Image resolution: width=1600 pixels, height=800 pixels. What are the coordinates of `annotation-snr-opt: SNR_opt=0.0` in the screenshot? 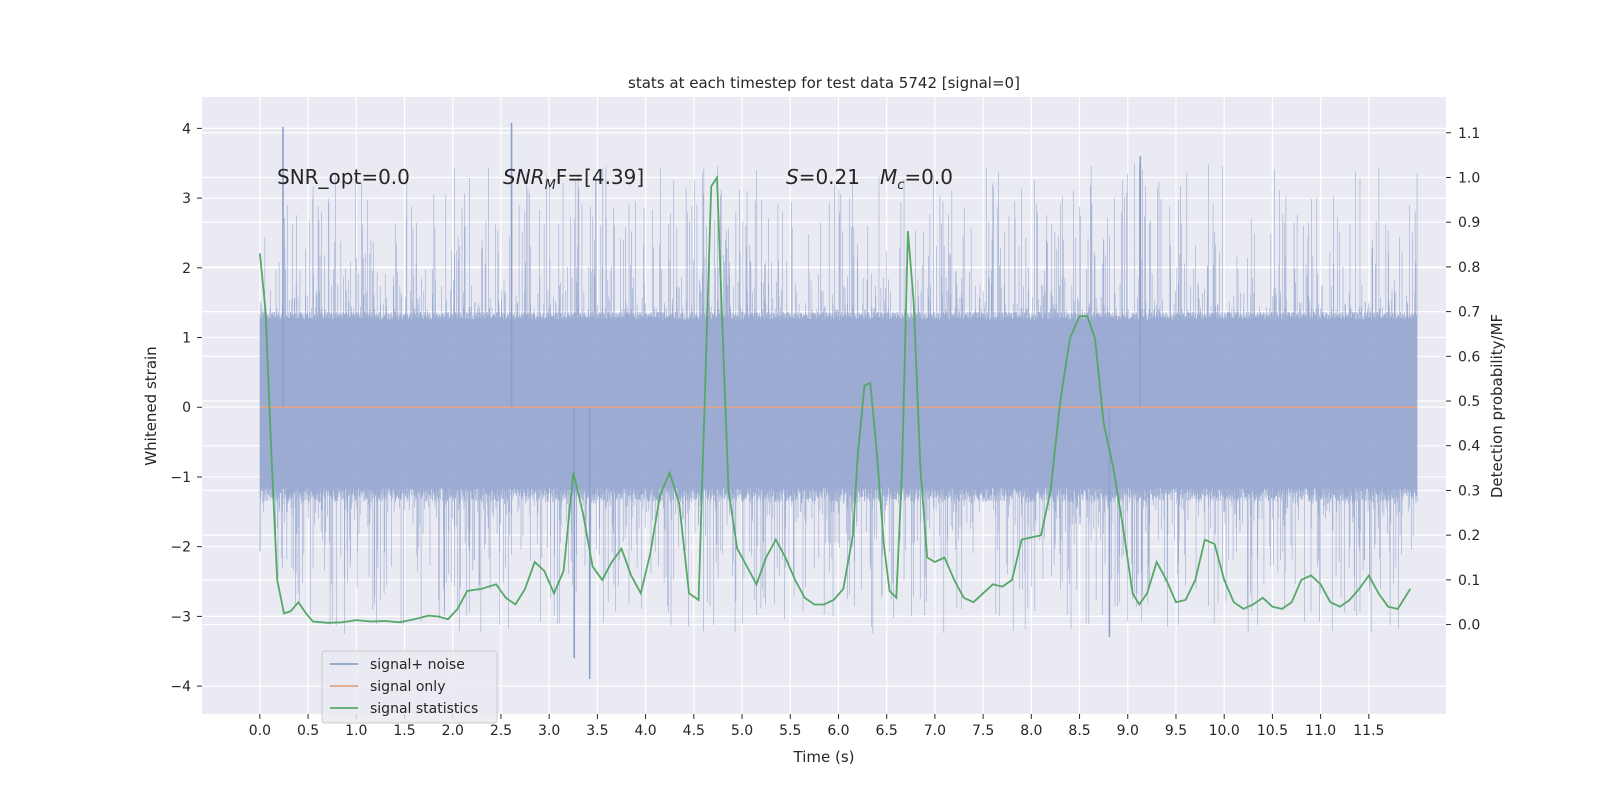 It's located at (343, 177).